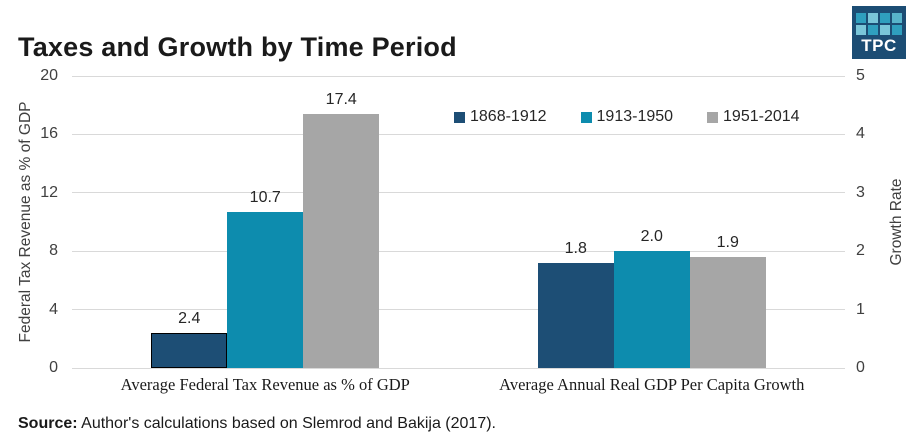  Describe the element at coordinates (575, 248) in the screenshot. I see `bar-value-label: 1.8` at that location.